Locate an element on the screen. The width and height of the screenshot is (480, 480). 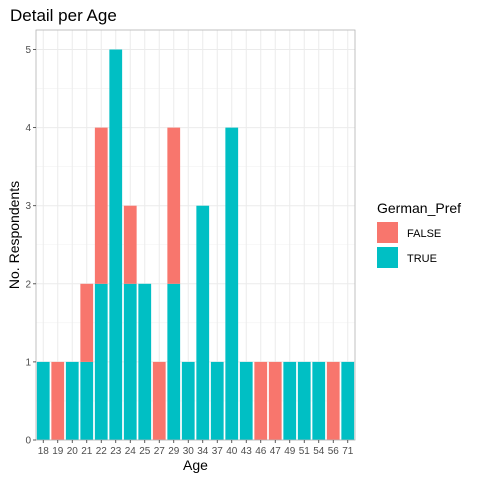
x-tick-label: 25 is located at coordinates (145, 451).